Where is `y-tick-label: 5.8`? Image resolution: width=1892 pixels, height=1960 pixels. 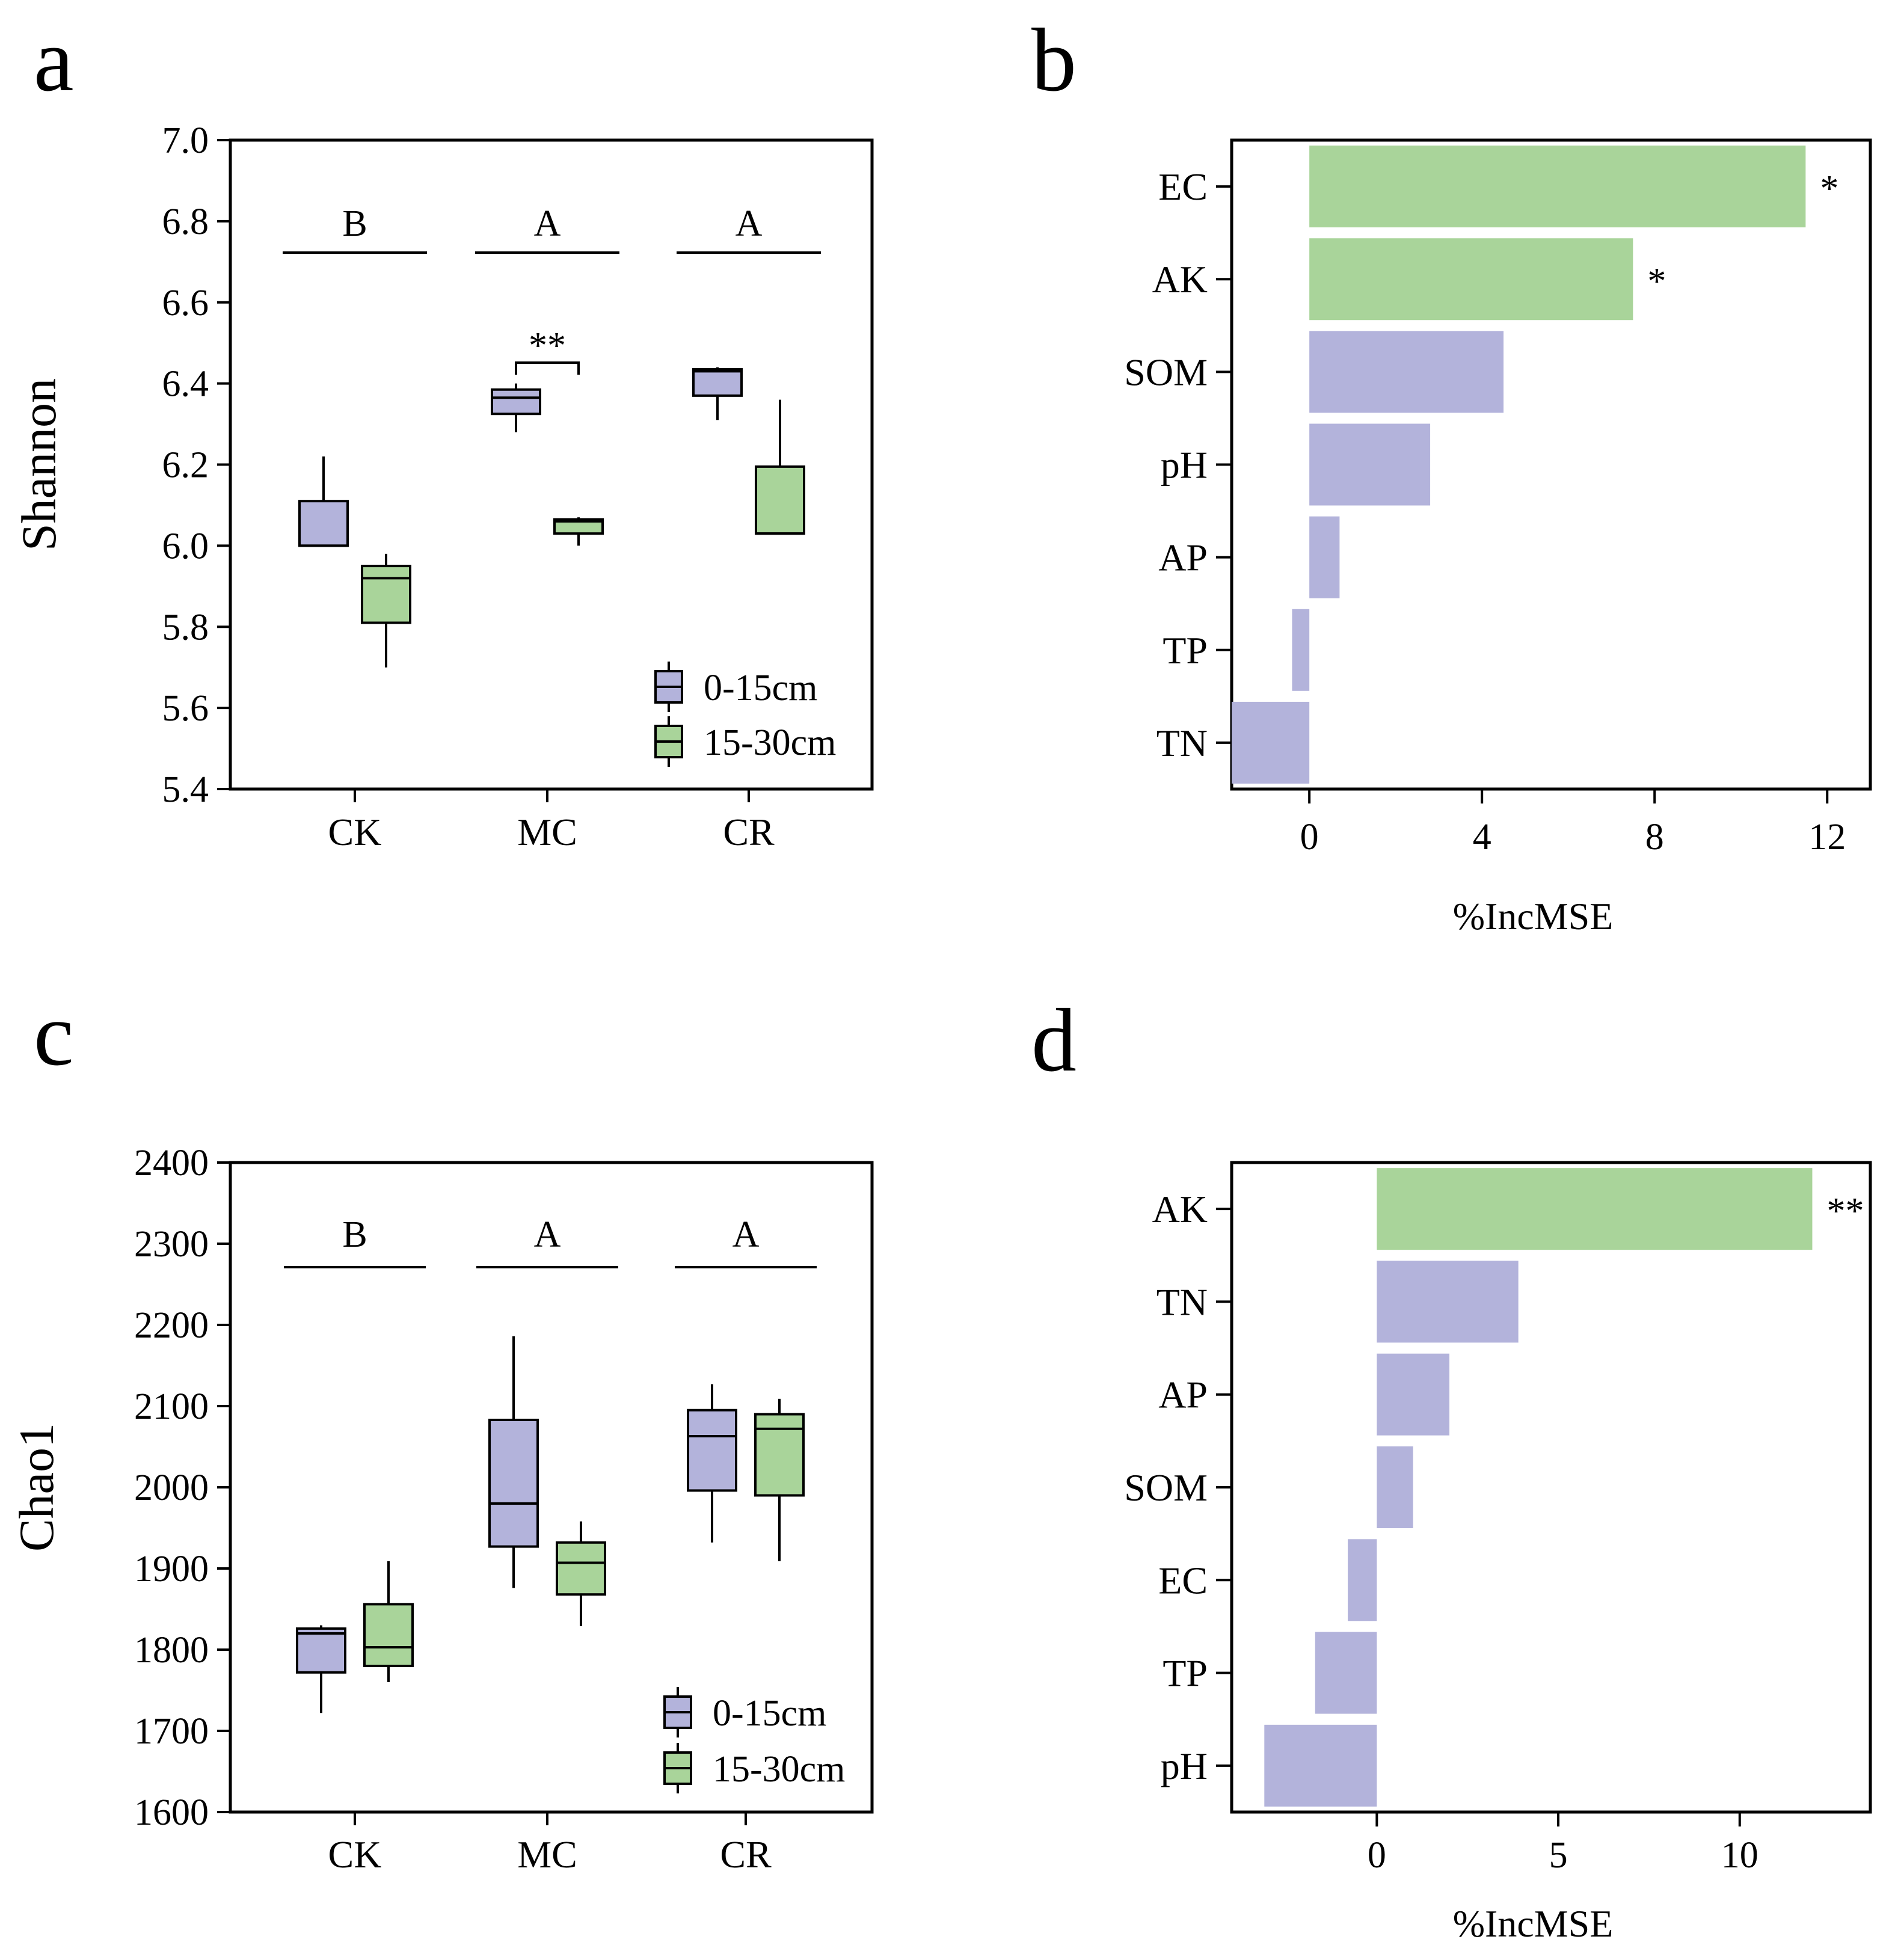 y-tick-label: 5.8 is located at coordinates (185, 627).